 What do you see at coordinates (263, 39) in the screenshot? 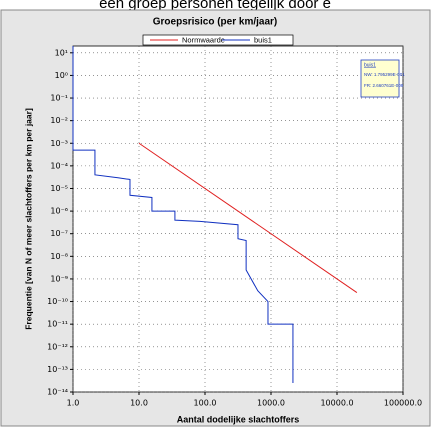
I see `legend-label: buis1` at bounding box center [263, 39].